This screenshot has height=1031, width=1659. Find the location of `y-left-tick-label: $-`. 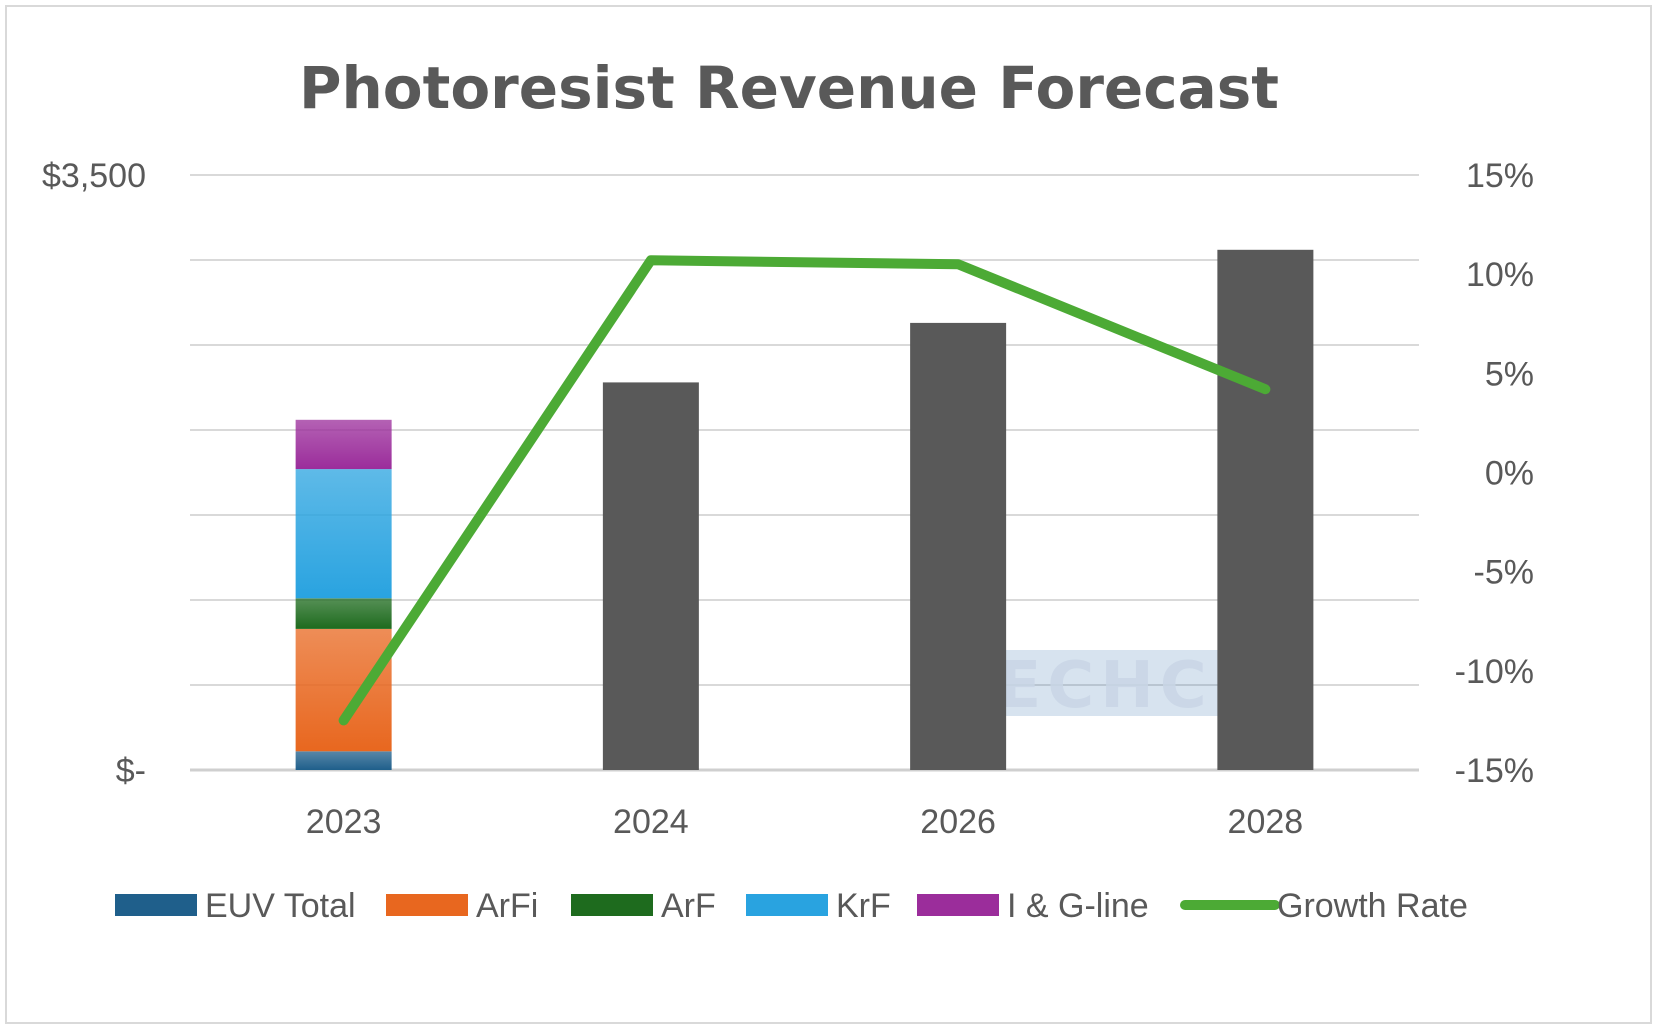

y-left-tick-label: $- is located at coordinates (131, 771).